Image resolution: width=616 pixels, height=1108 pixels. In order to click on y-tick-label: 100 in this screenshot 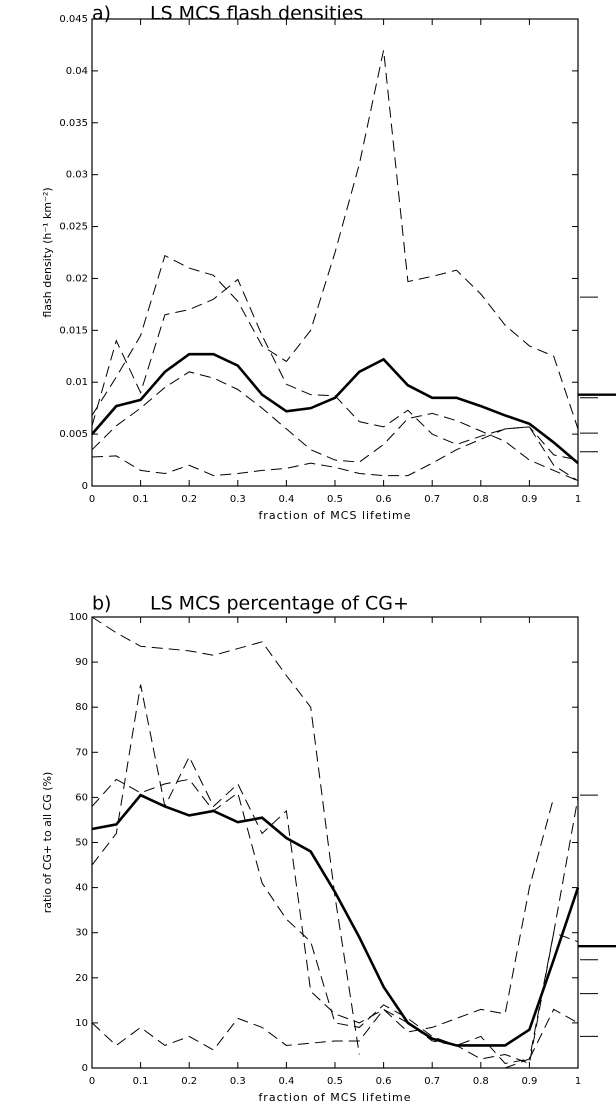, I will do `click(78, 617)`.